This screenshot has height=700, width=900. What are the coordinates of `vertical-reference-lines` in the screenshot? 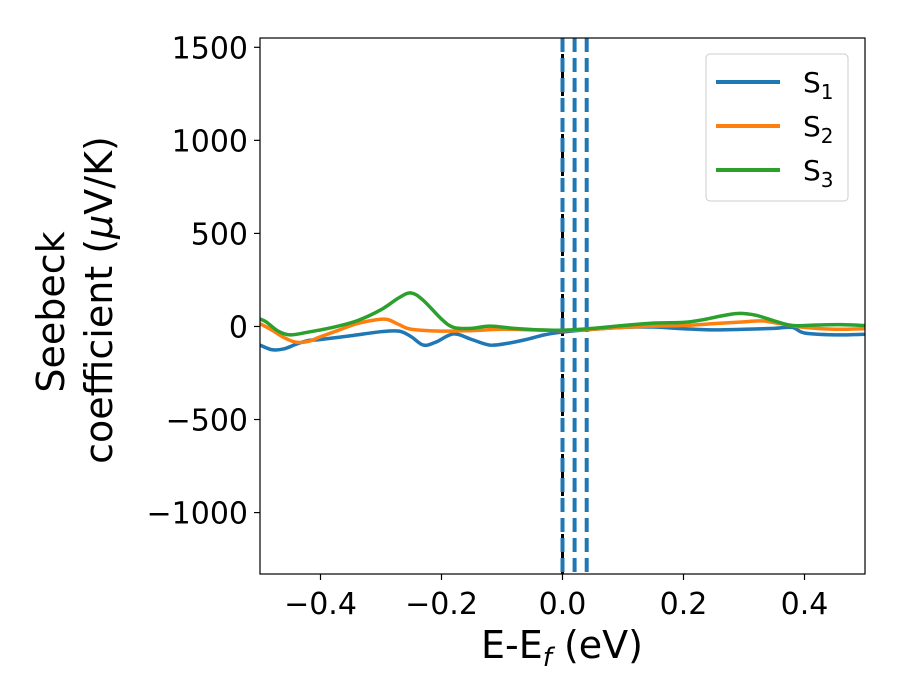 It's located at (574, 306).